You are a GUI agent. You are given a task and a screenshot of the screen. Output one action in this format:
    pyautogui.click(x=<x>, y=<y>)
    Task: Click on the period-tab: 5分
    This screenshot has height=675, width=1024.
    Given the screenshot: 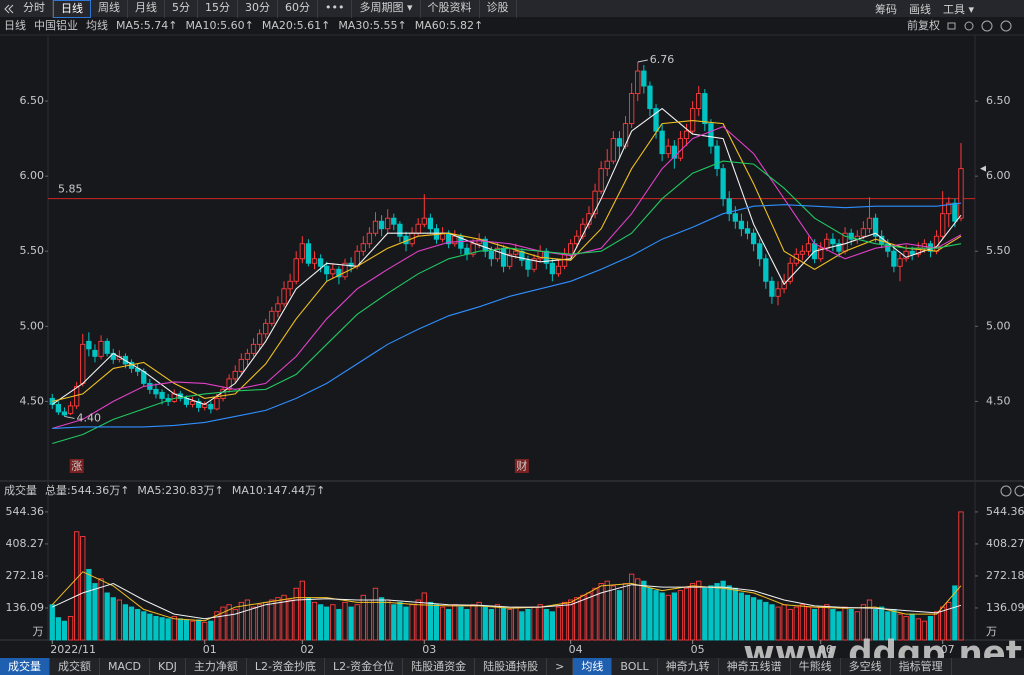 What is the action you would take?
    pyautogui.click(x=181, y=9)
    